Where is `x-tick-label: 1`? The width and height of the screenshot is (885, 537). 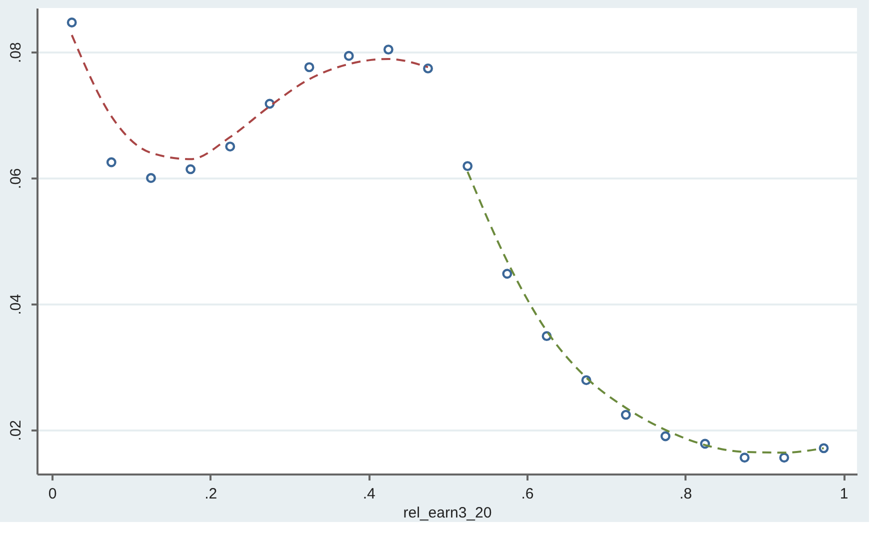
x-tick-label: 1 is located at coordinates (844, 494).